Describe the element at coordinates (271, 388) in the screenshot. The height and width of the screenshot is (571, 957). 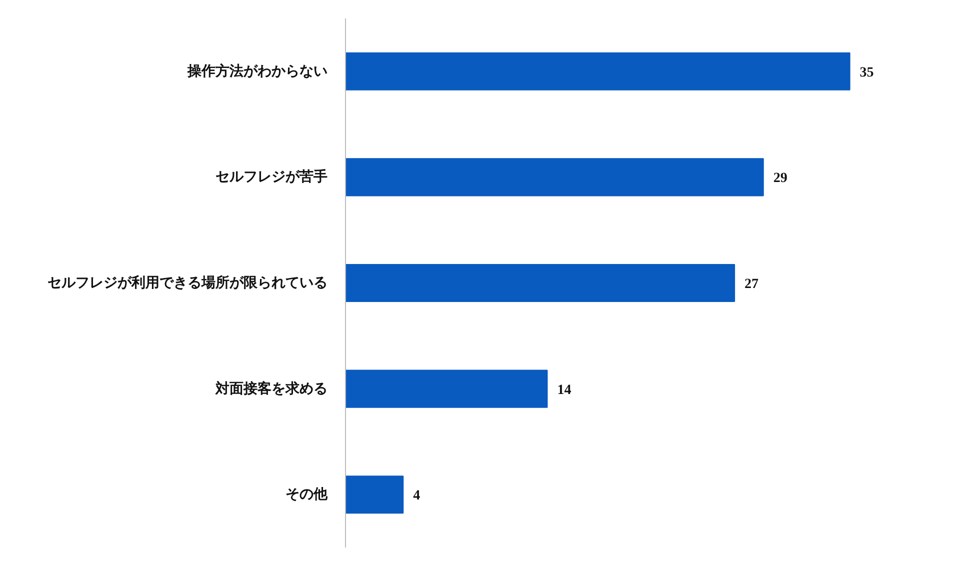
I see `y-tick-label: 対面接客を求める` at that location.